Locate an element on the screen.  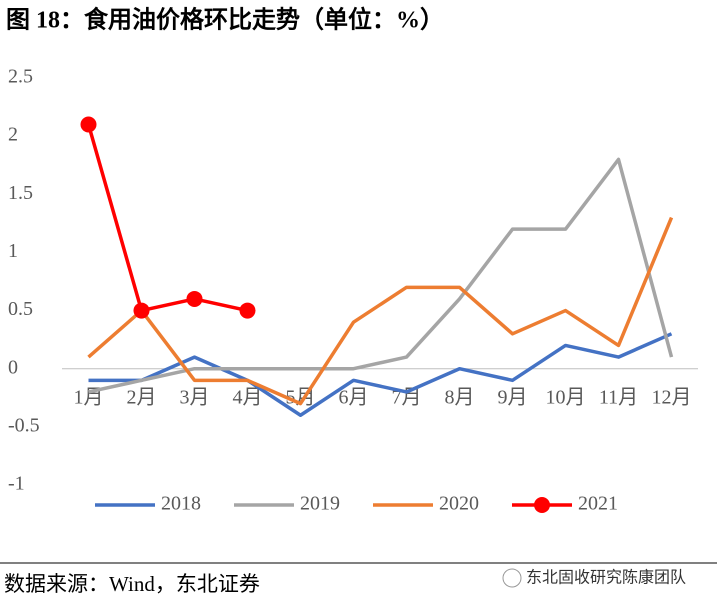
watermark-icon is located at coordinates (512, 578).